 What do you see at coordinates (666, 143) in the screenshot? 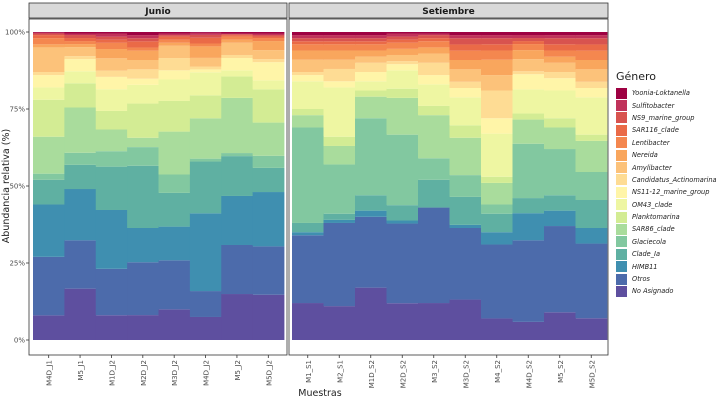
I see `legend-item: Lentibacter` at bounding box center [666, 143].